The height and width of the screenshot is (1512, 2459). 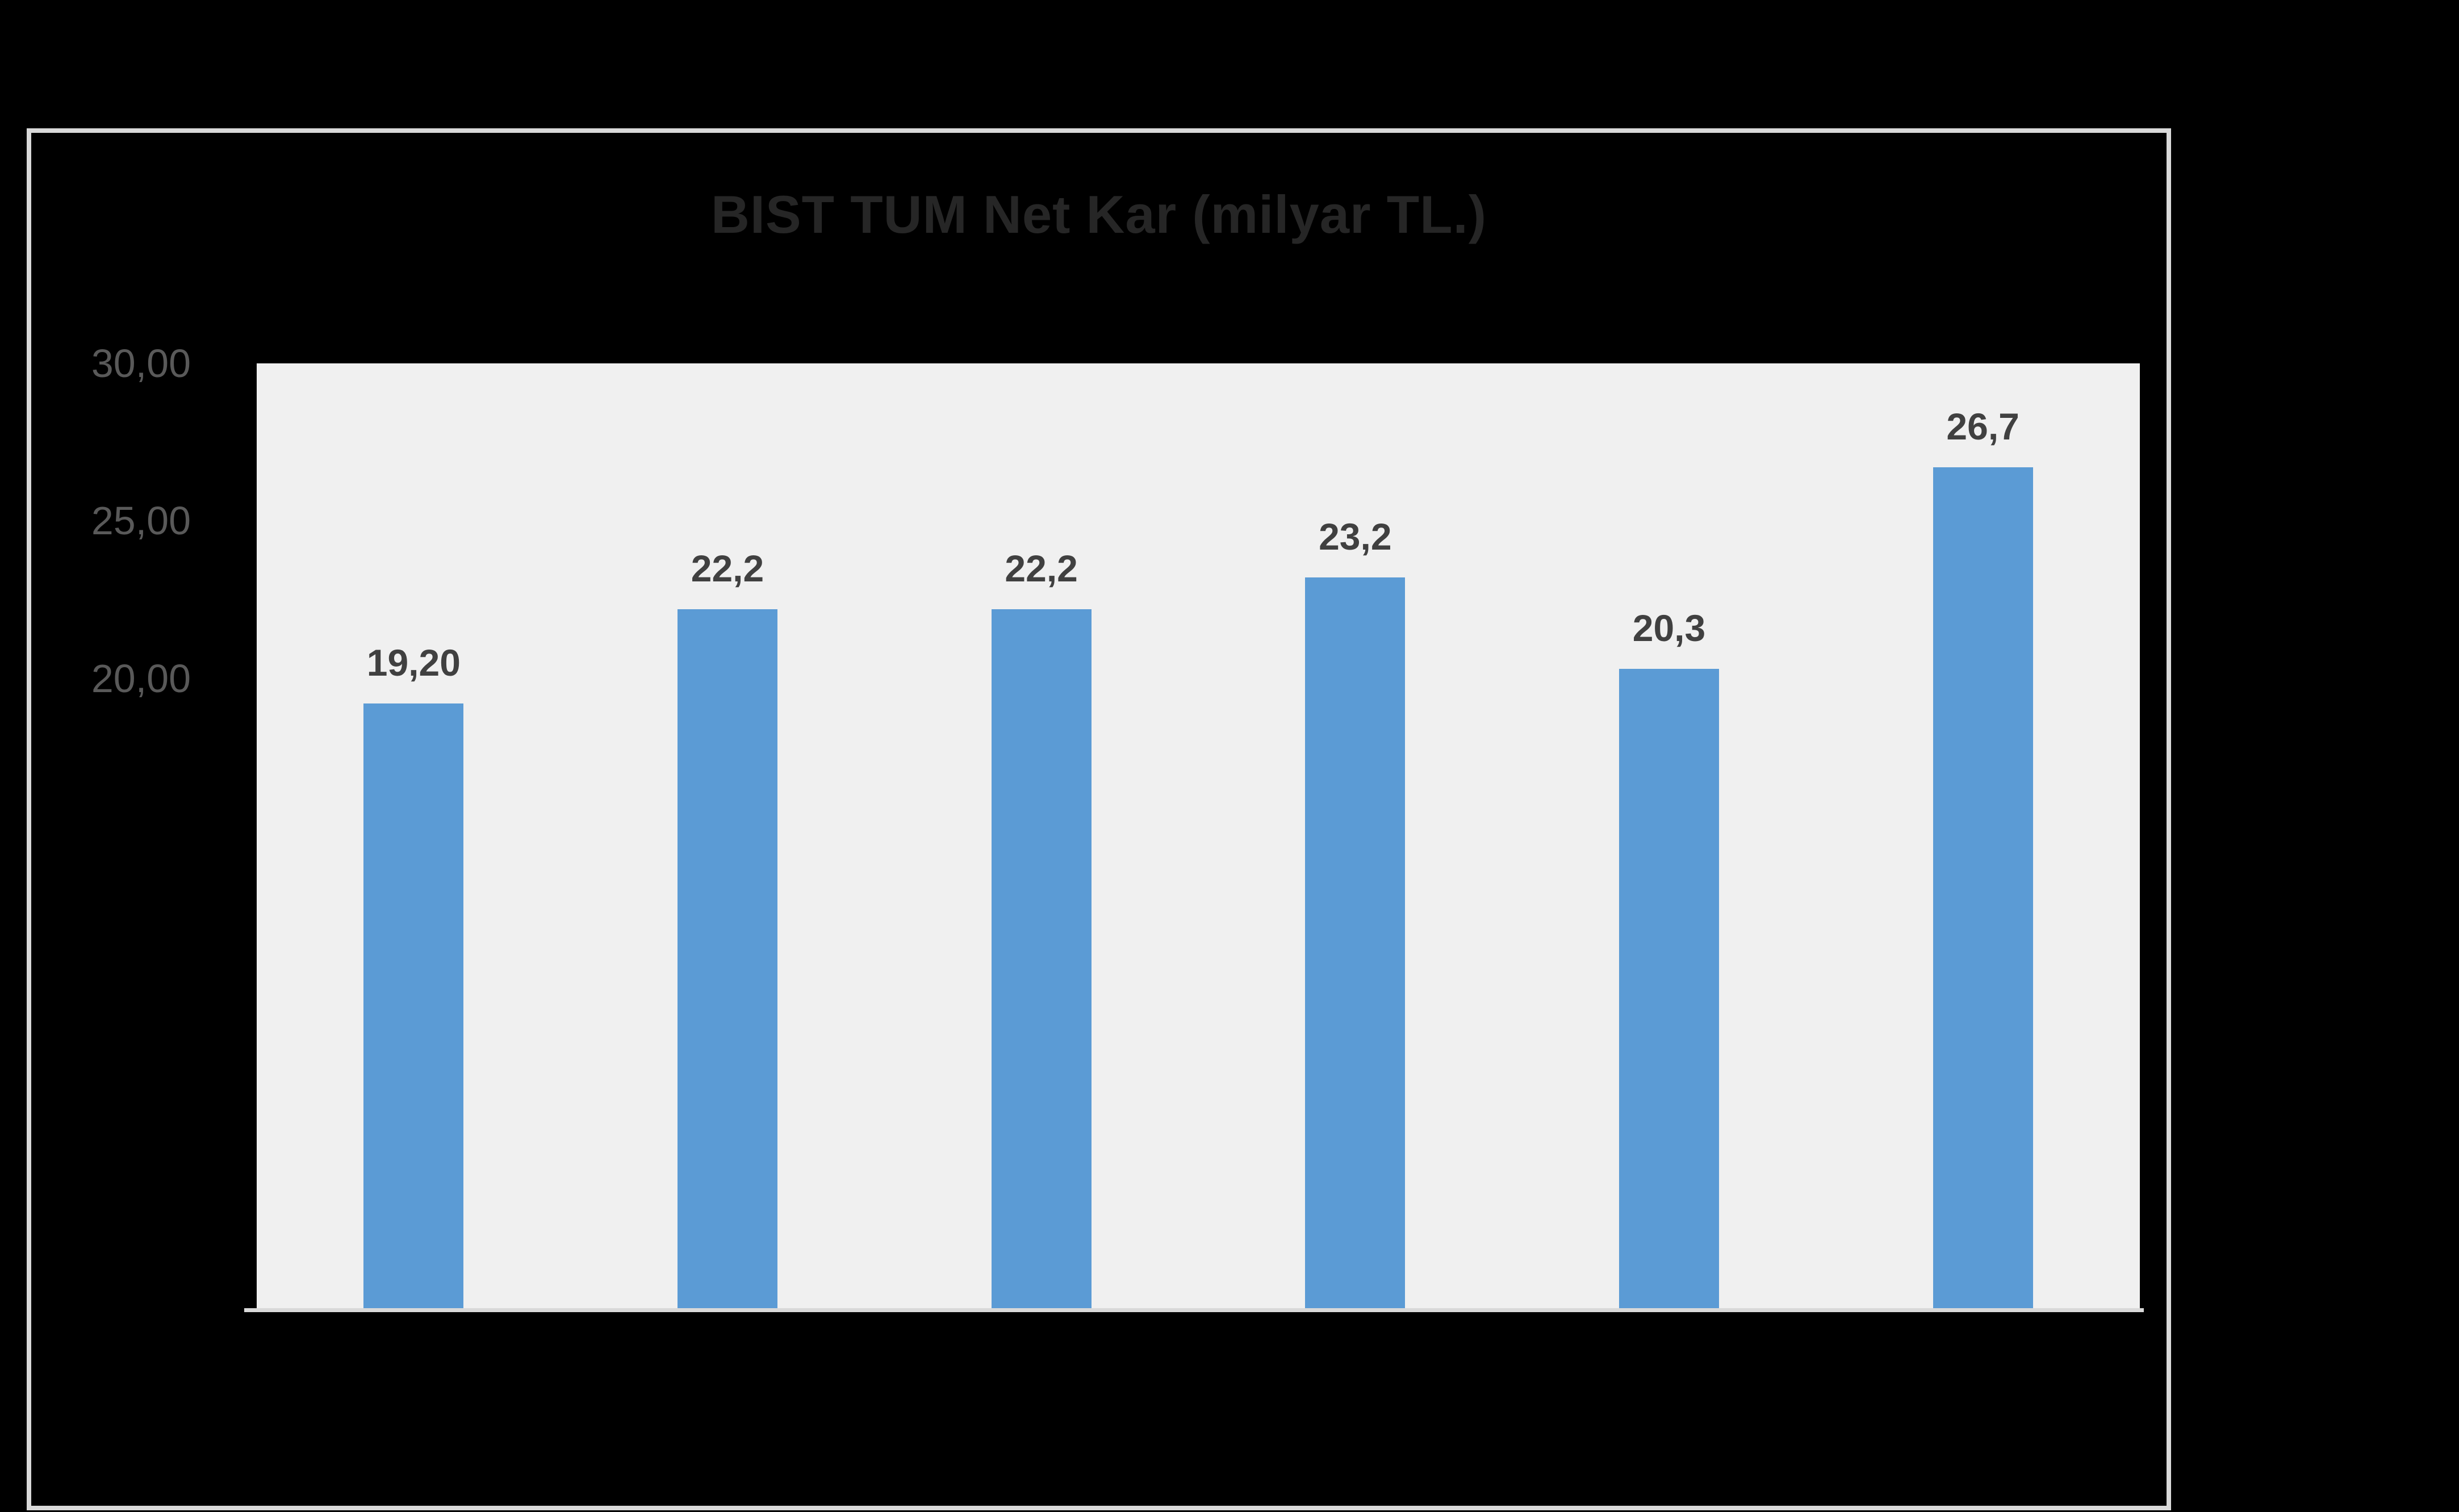 What do you see at coordinates (141, 521) in the screenshot?
I see `y-axis-tick-label: 25,00` at bounding box center [141, 521].